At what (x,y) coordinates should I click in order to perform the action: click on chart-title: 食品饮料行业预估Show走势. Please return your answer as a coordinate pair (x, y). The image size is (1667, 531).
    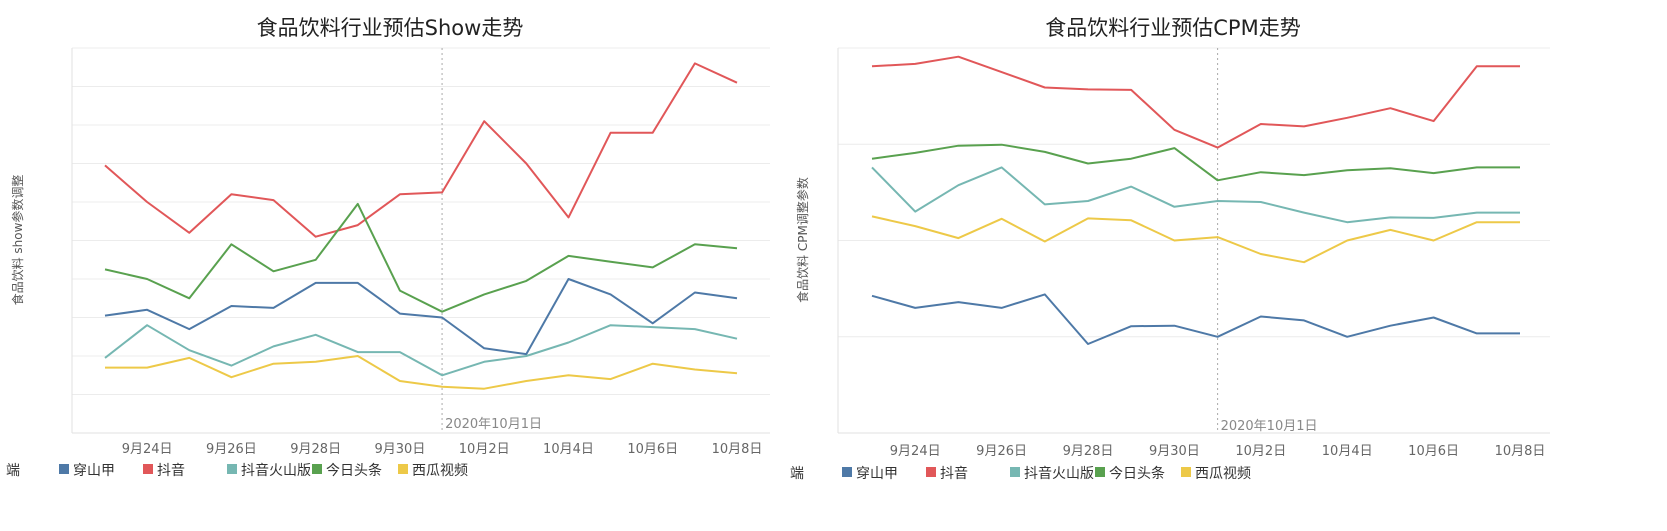
    Looking at the image, I should click on (390, 28).